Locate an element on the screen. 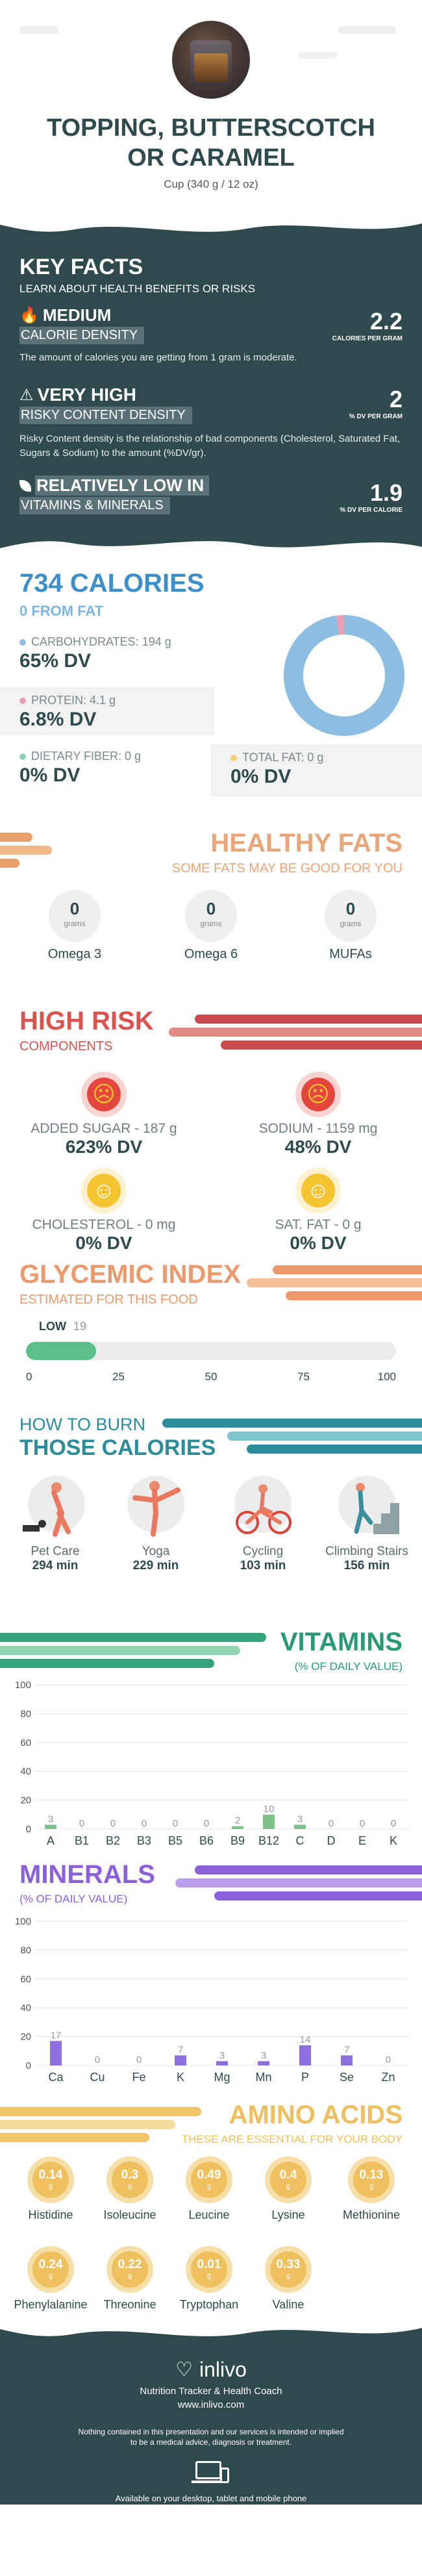 The width and height of the screenshot is (422, 2576). amino-badge: 0.49 g is located at coordinates (209, 2179).